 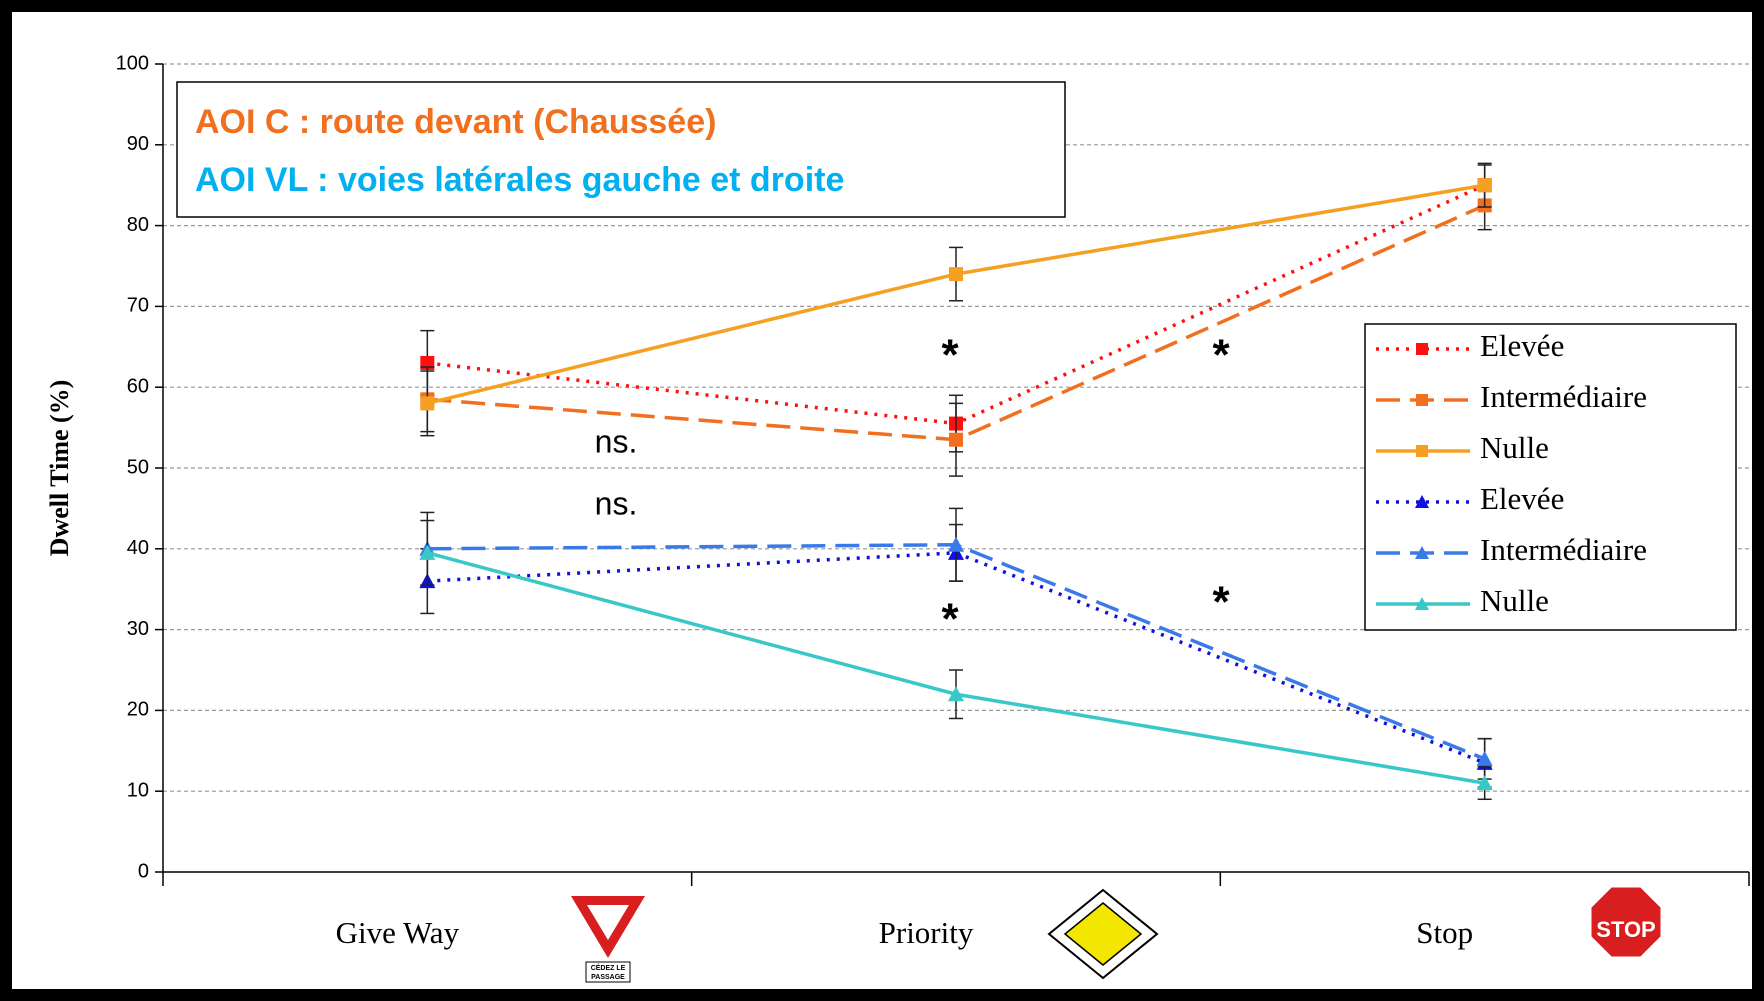 What do you see at coordinates (1103, 934) in the screenshot?
I see `priority-sign` at bounding box center [1103, 934].